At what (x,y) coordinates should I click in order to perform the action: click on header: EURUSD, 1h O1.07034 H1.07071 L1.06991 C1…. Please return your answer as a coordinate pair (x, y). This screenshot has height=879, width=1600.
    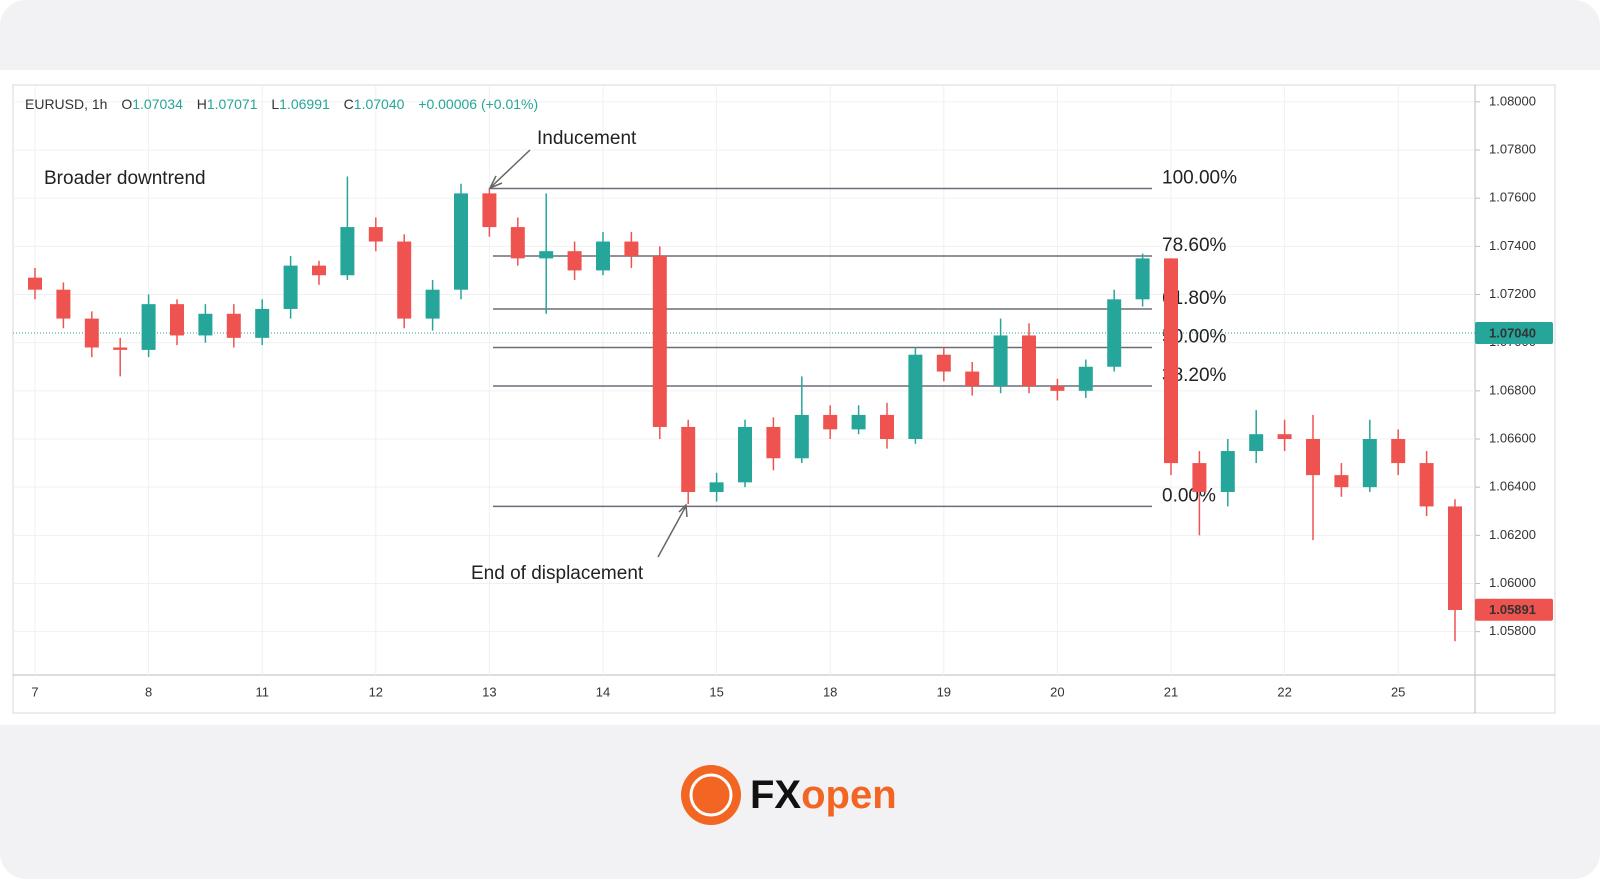
    Looking at the image, I should click on (281, 104).